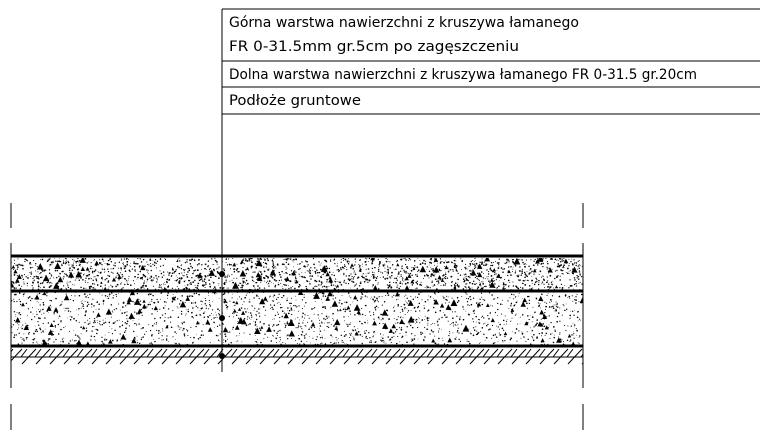 The width and height of the screenshot is (762, 444). Describe the element at coordinates (297, 319) in the screenshot. I see `lower-aggregate-layer-fill` at that location.